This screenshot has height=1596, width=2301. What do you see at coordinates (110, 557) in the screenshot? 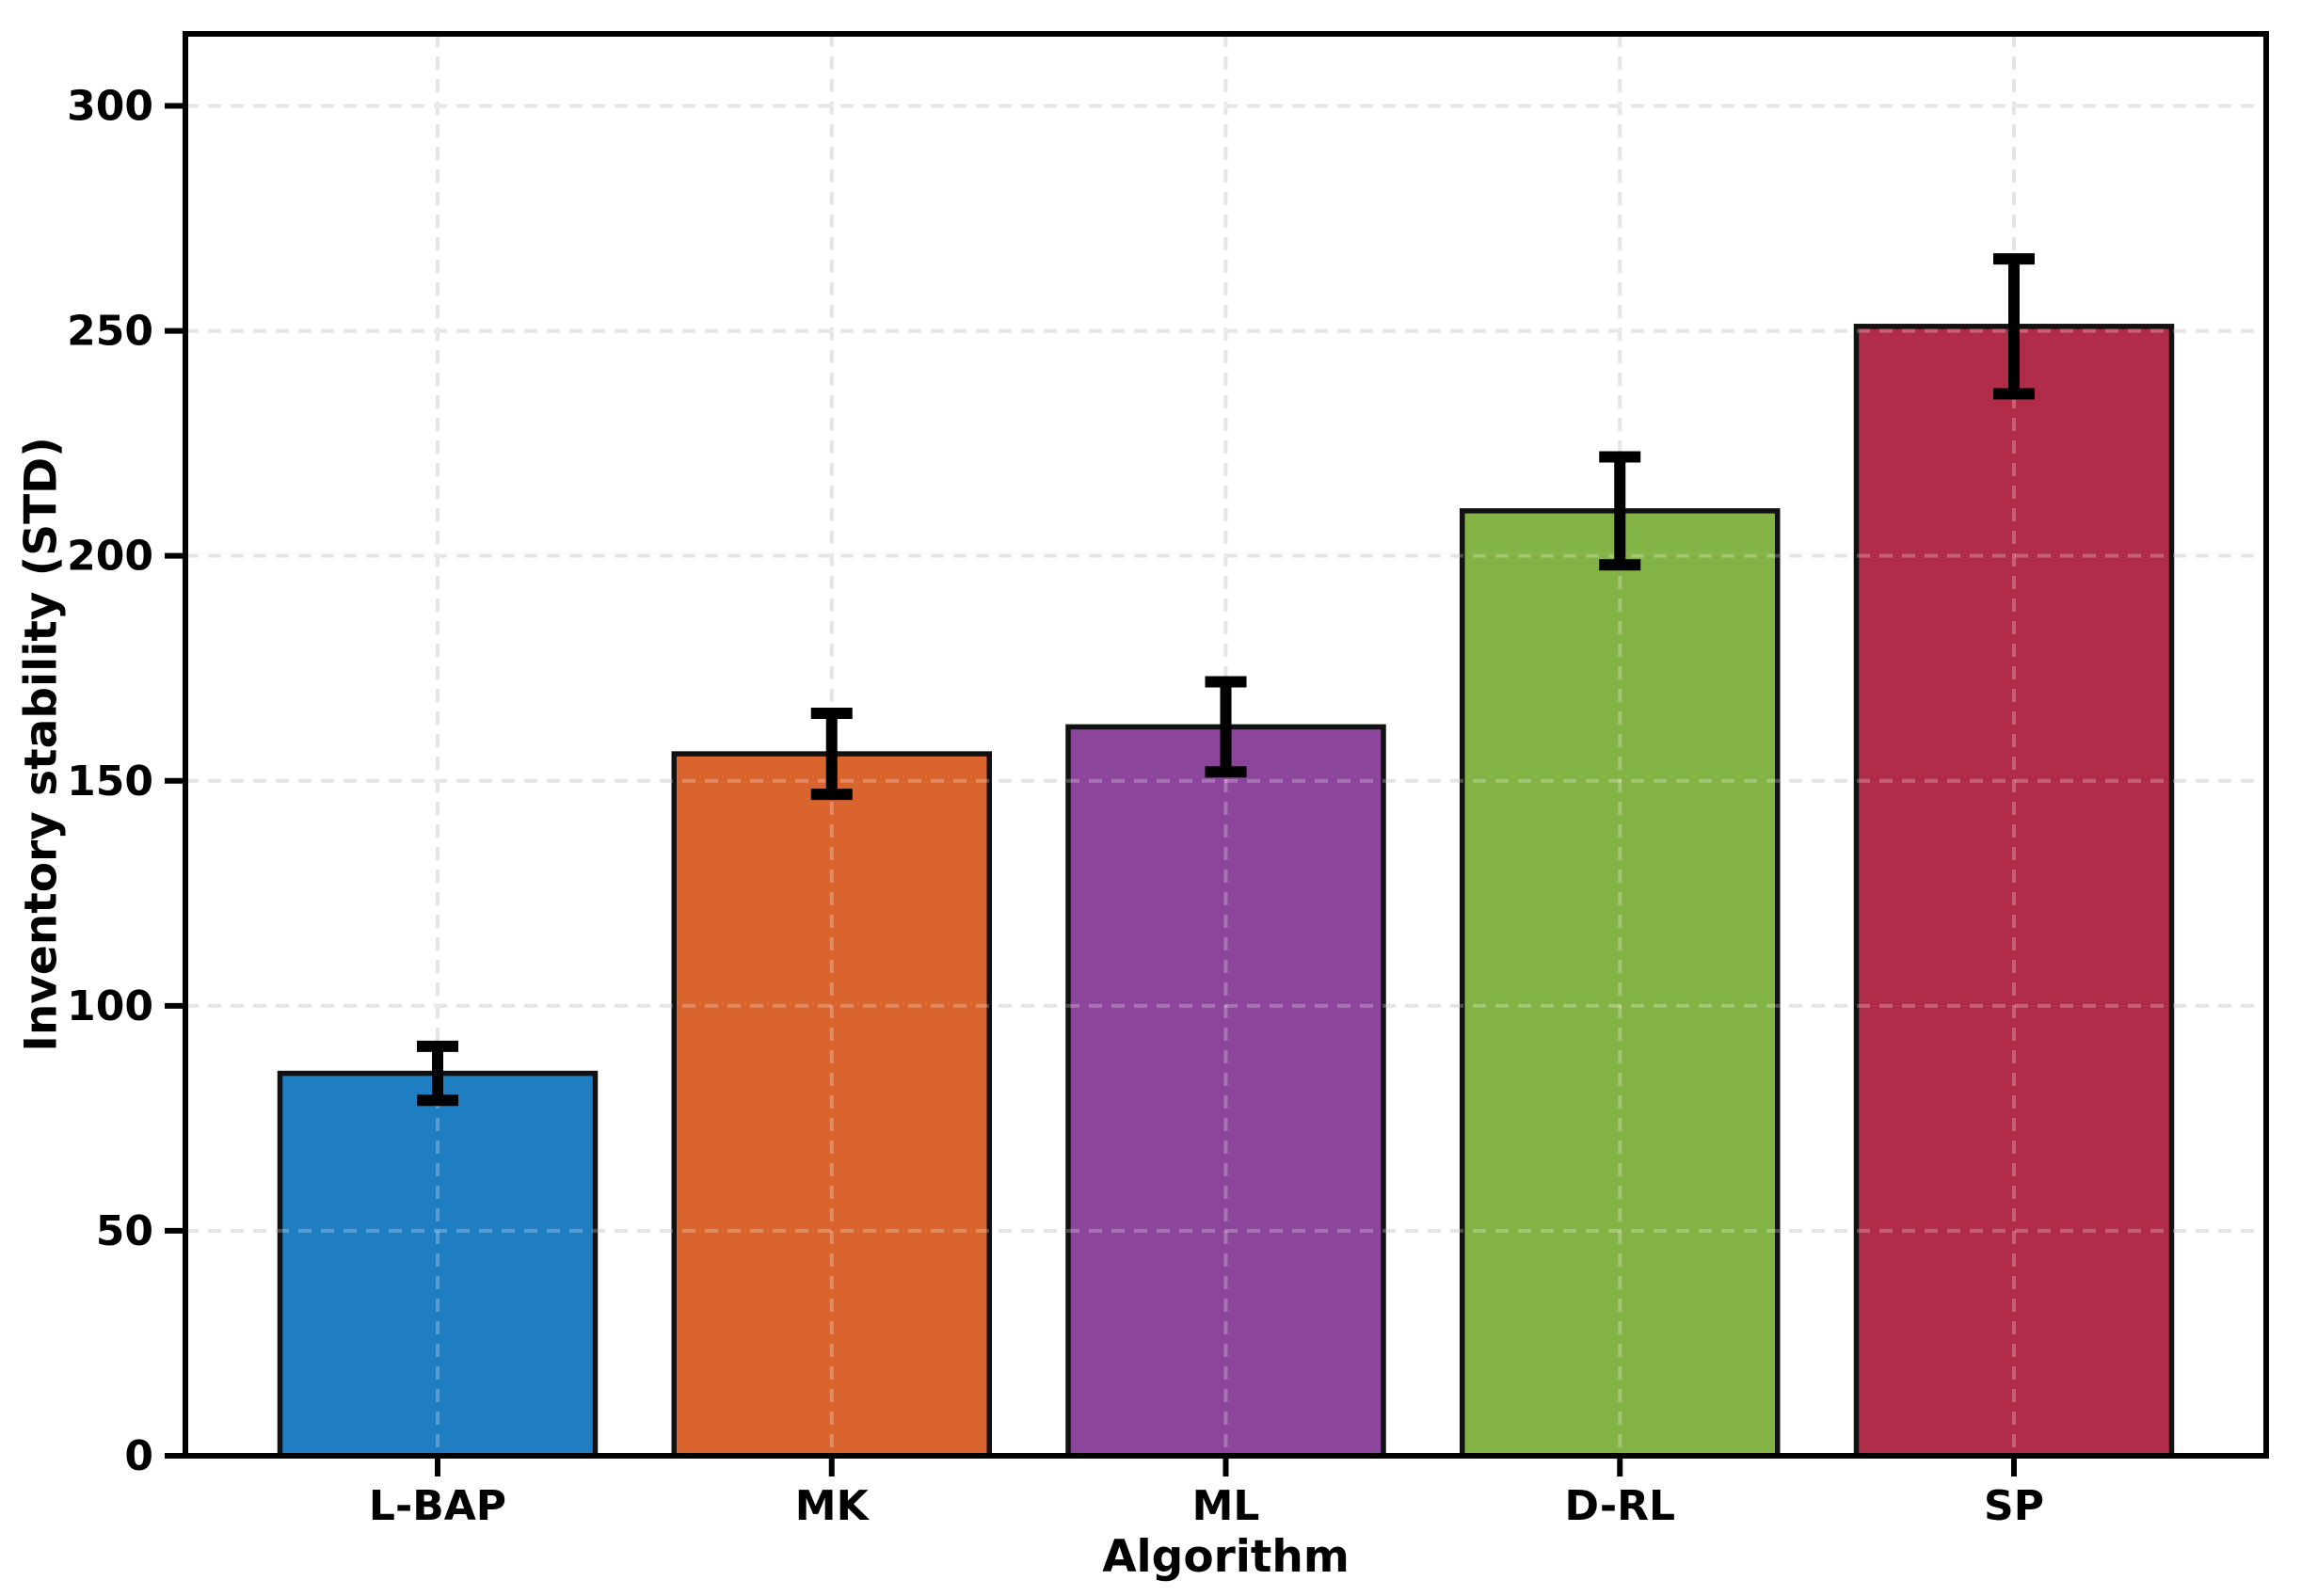
I see `y-tick-label: 200` at bounding box center [110, 557].